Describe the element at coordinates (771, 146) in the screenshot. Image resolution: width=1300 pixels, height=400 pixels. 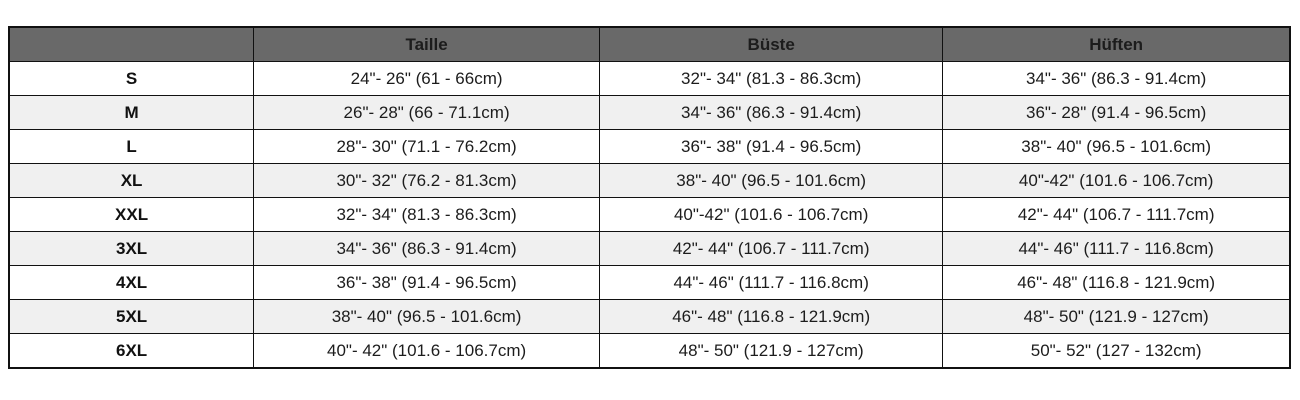
I see `bueste-value: 36"- 38" (91.4 - 96.5cm)` at that location.